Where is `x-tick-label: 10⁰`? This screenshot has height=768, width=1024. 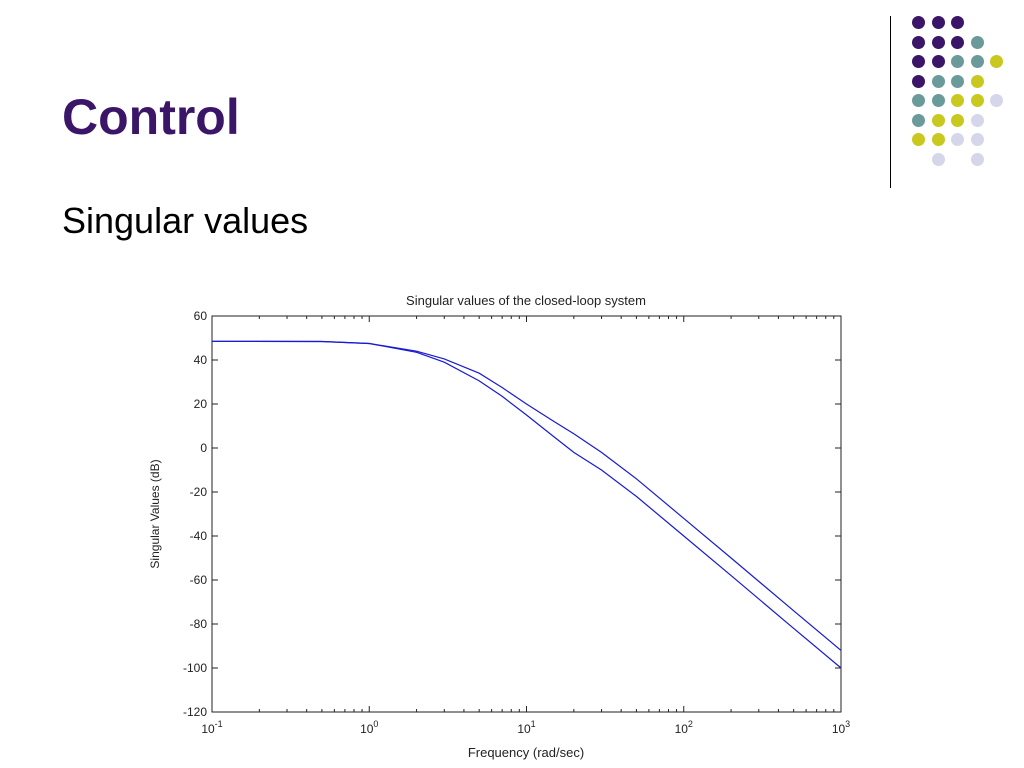
x-tick-label: 10⁰ is located at coordinates (369, 727).